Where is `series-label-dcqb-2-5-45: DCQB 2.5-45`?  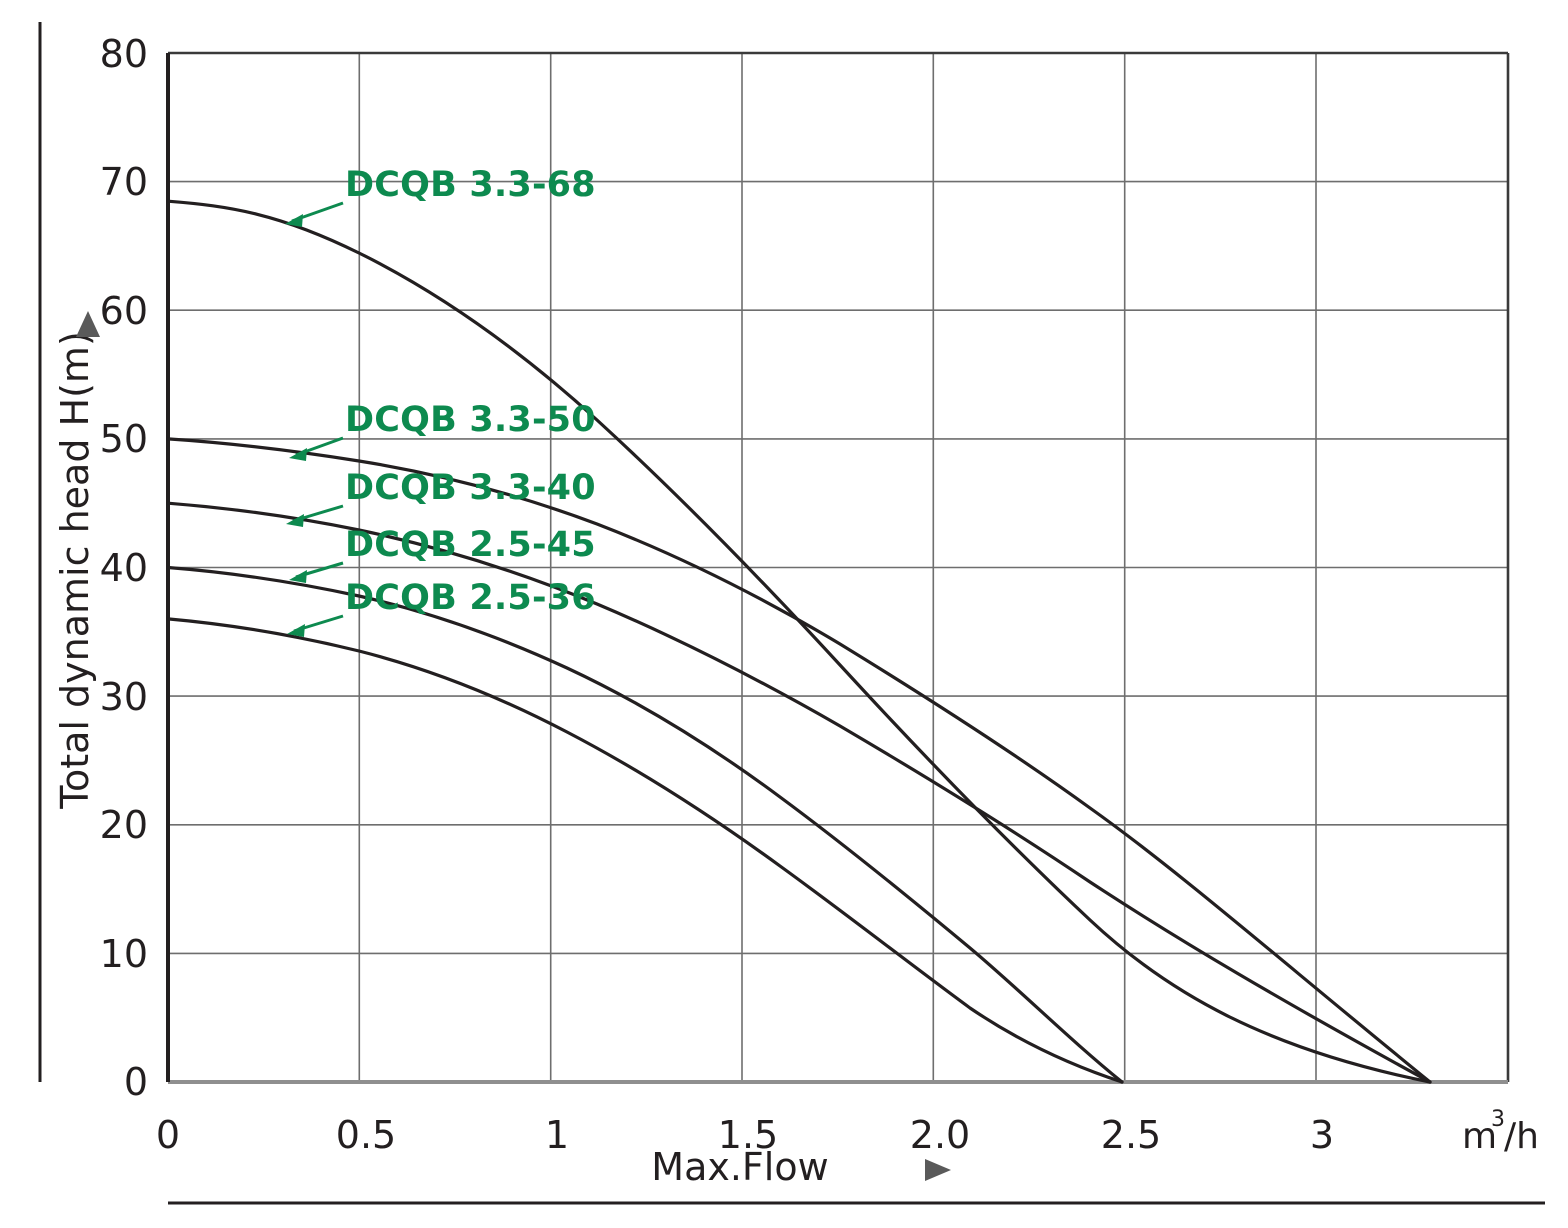
series-label-dcqb-2-5-45: DCQB 2.5-45 is located at coordinates (470, 545).